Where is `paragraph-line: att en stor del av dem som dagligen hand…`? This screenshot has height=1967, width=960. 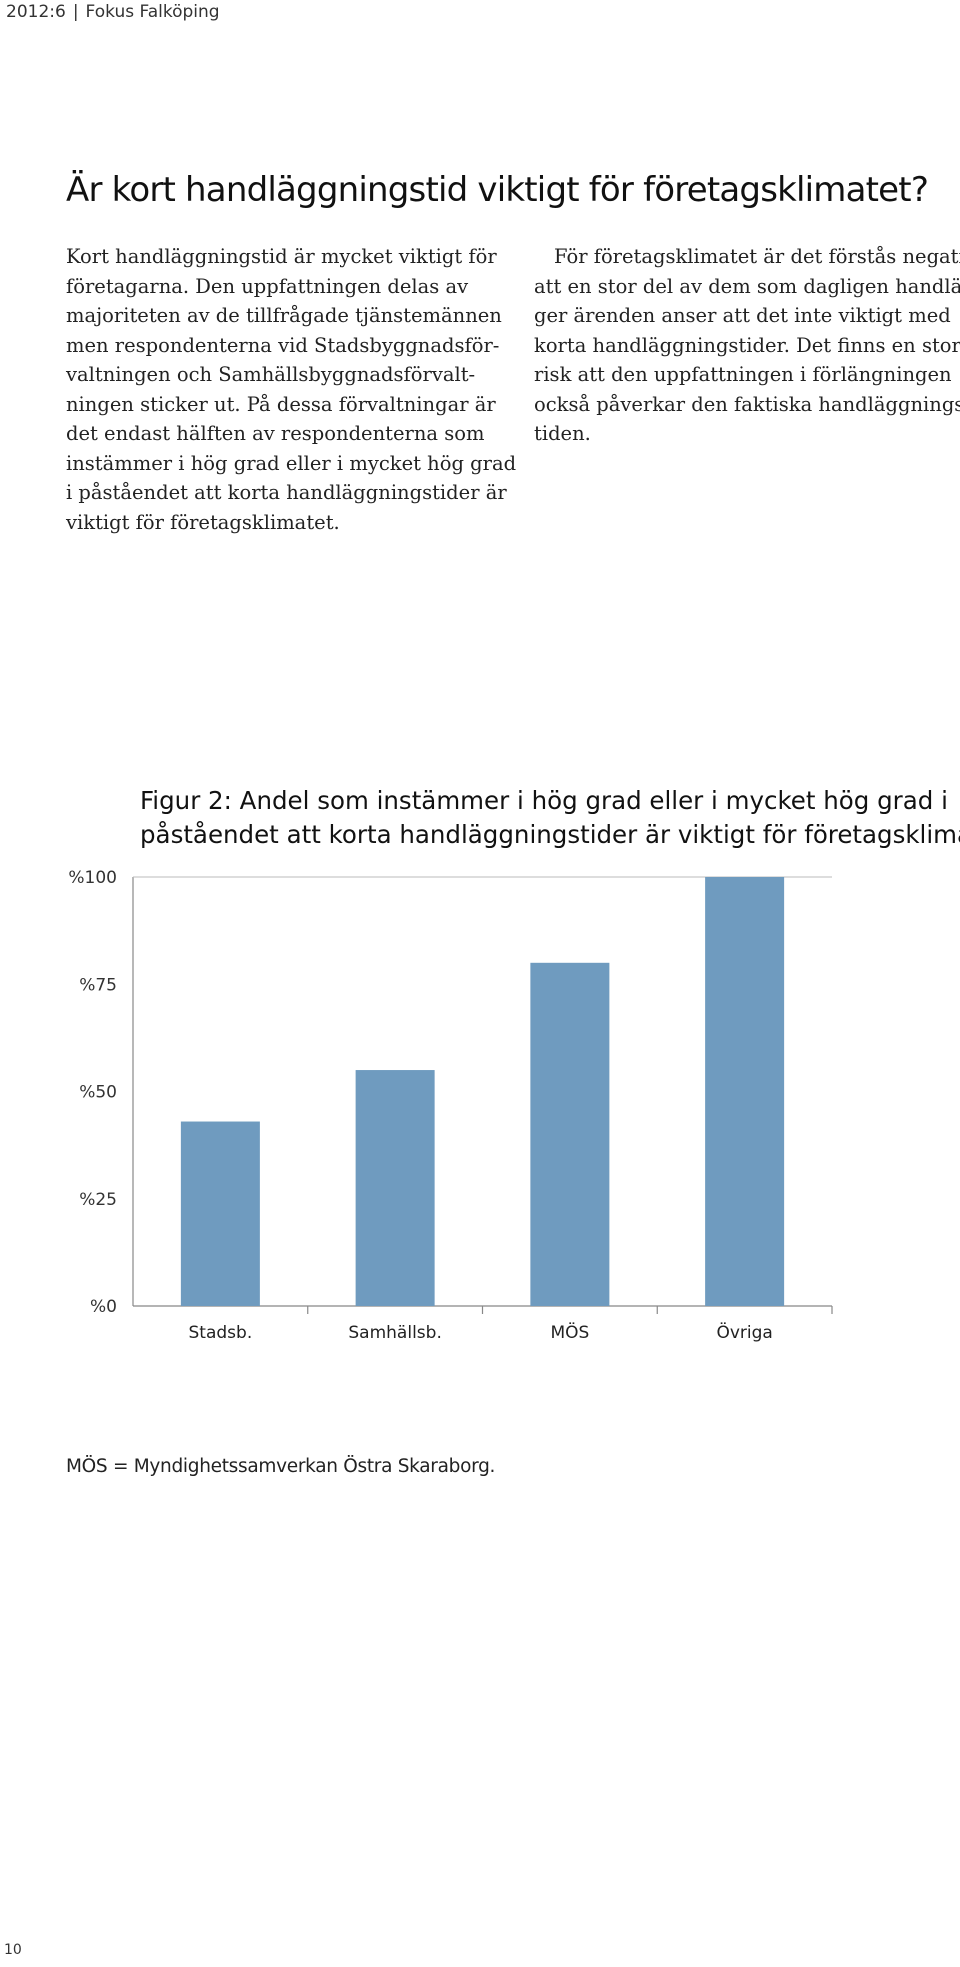
paragraph-line: att en stor del av dem som dagligen hand… is located at coordinates (747, 286).